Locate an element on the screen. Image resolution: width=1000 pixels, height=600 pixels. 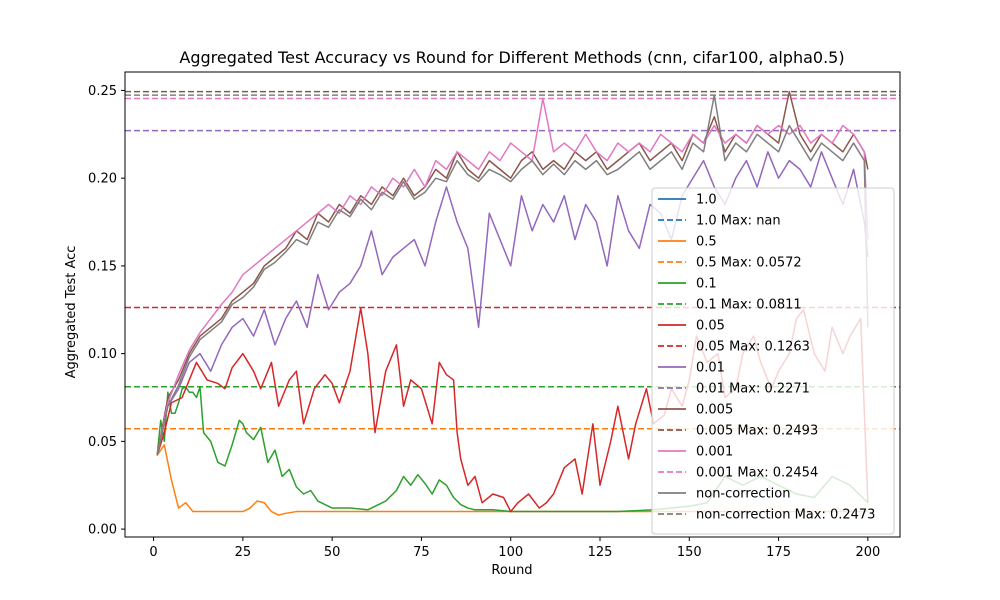
y-tick-label: 0.00 is located at coordinates (102, 530).